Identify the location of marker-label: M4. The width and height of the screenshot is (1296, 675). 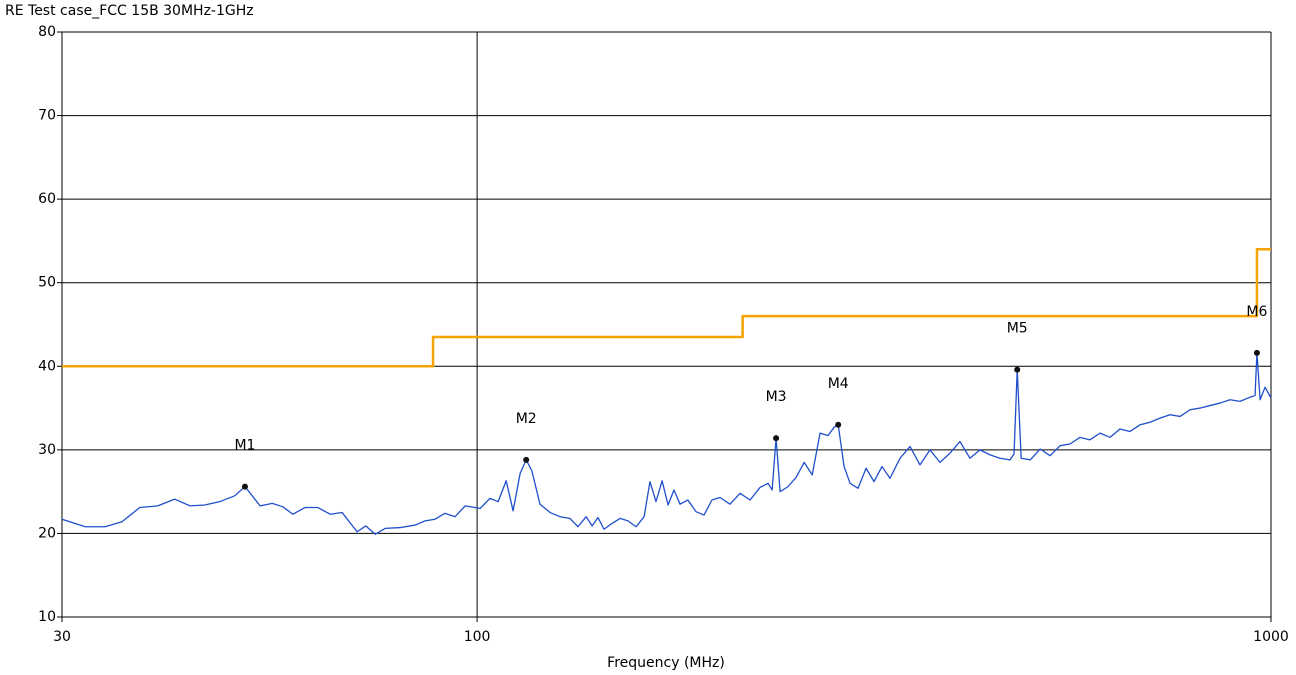
(838, 384).